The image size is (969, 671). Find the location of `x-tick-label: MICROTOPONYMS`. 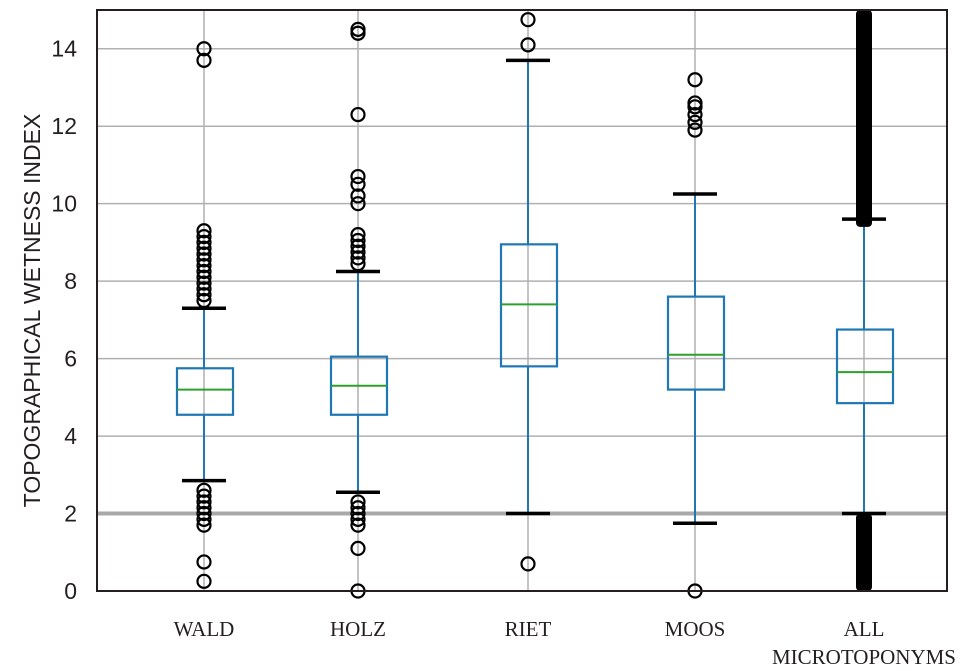

x-tick-label: MICROTOPONYMS is located at coordinates (864, 657).